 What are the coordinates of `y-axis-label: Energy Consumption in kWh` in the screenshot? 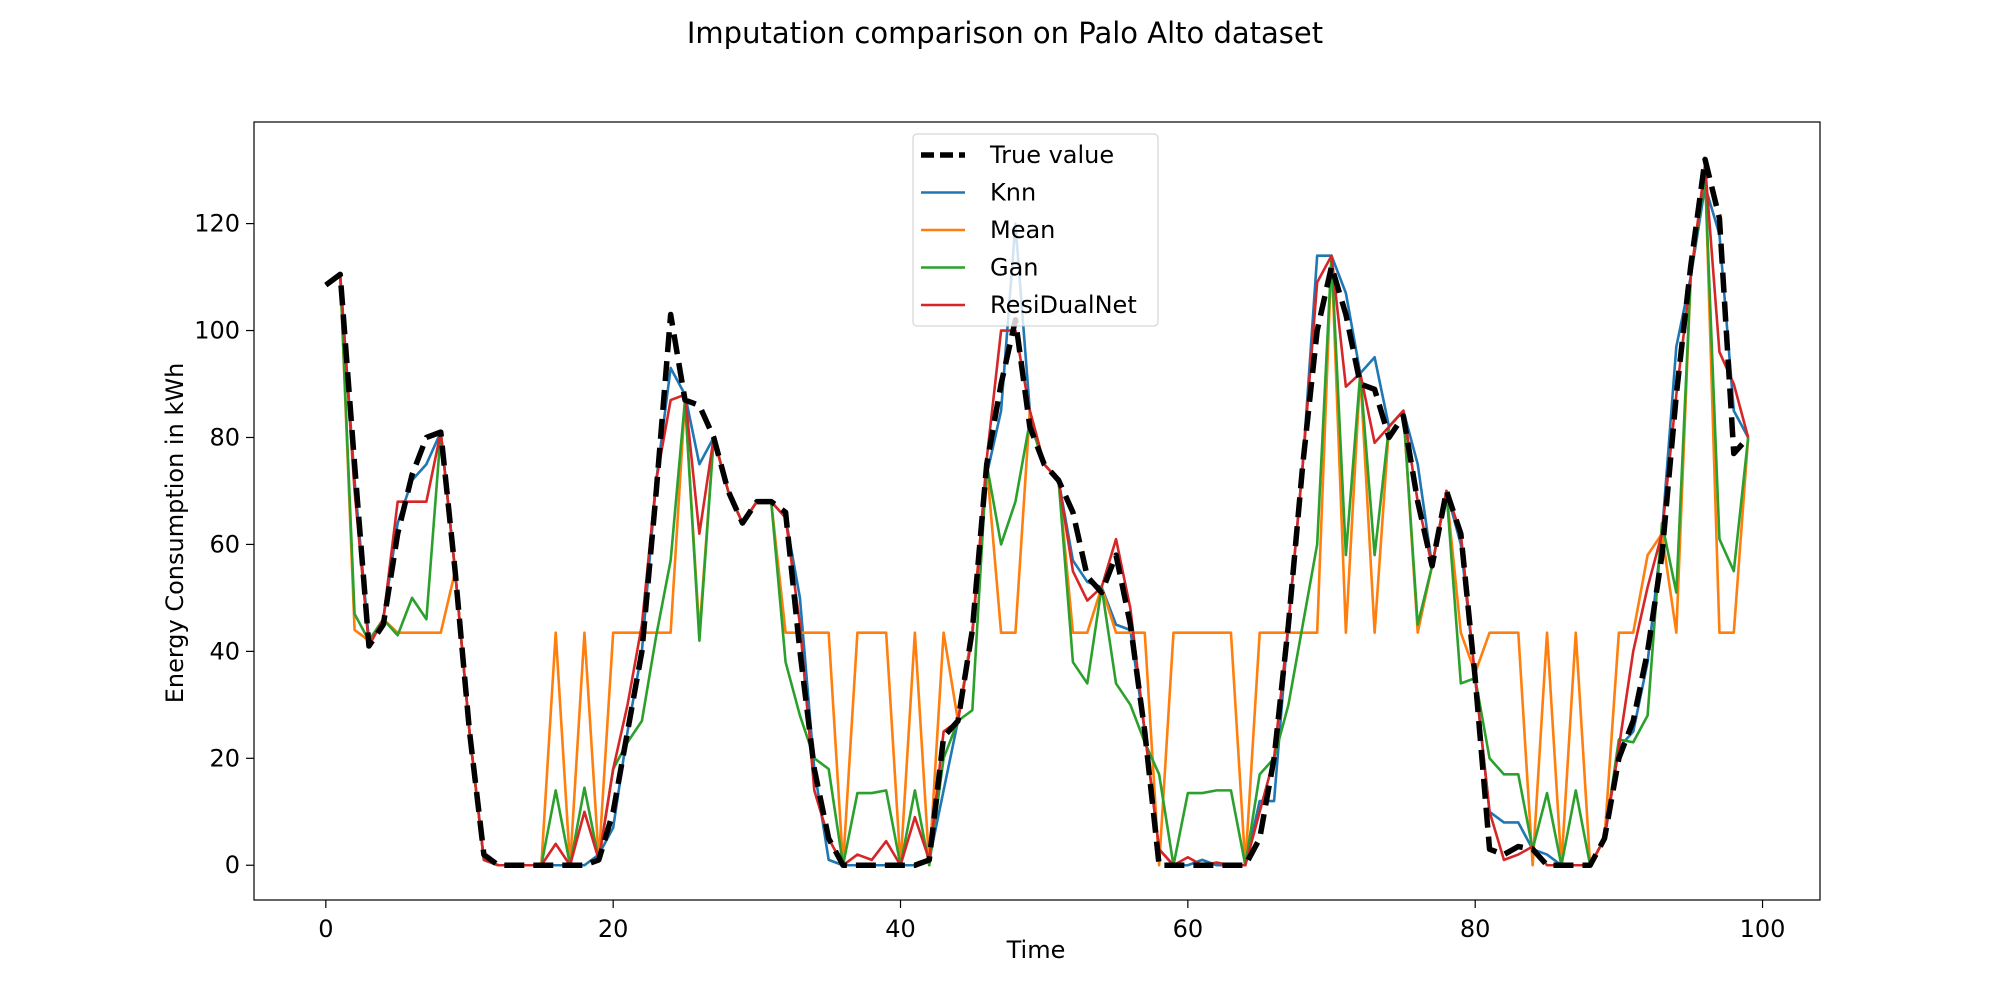 It's located at (175, 533).